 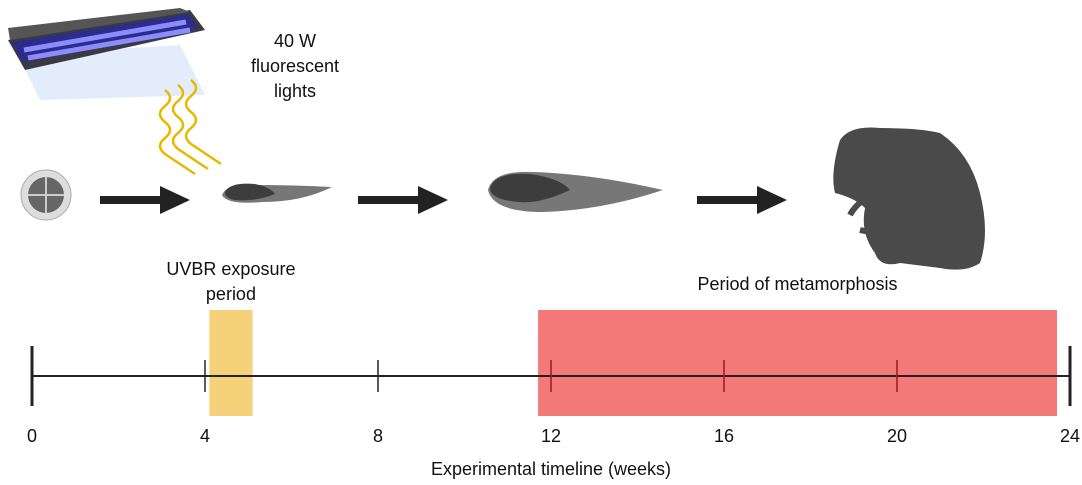 What do you see at coordinates (443, 200) in the screenshot?
I see `arrows` at bounding box center [443, 200].